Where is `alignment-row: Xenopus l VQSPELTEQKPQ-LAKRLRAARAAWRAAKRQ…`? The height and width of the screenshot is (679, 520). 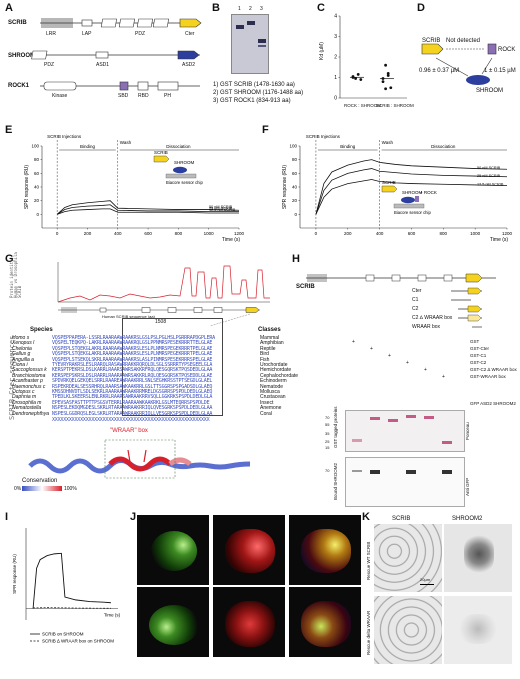
alignment-row: Xenopus l VQSPELTEQKPQ-LAKRLRAARAAWRAAKRQ… is located at coordinates (148, 343).